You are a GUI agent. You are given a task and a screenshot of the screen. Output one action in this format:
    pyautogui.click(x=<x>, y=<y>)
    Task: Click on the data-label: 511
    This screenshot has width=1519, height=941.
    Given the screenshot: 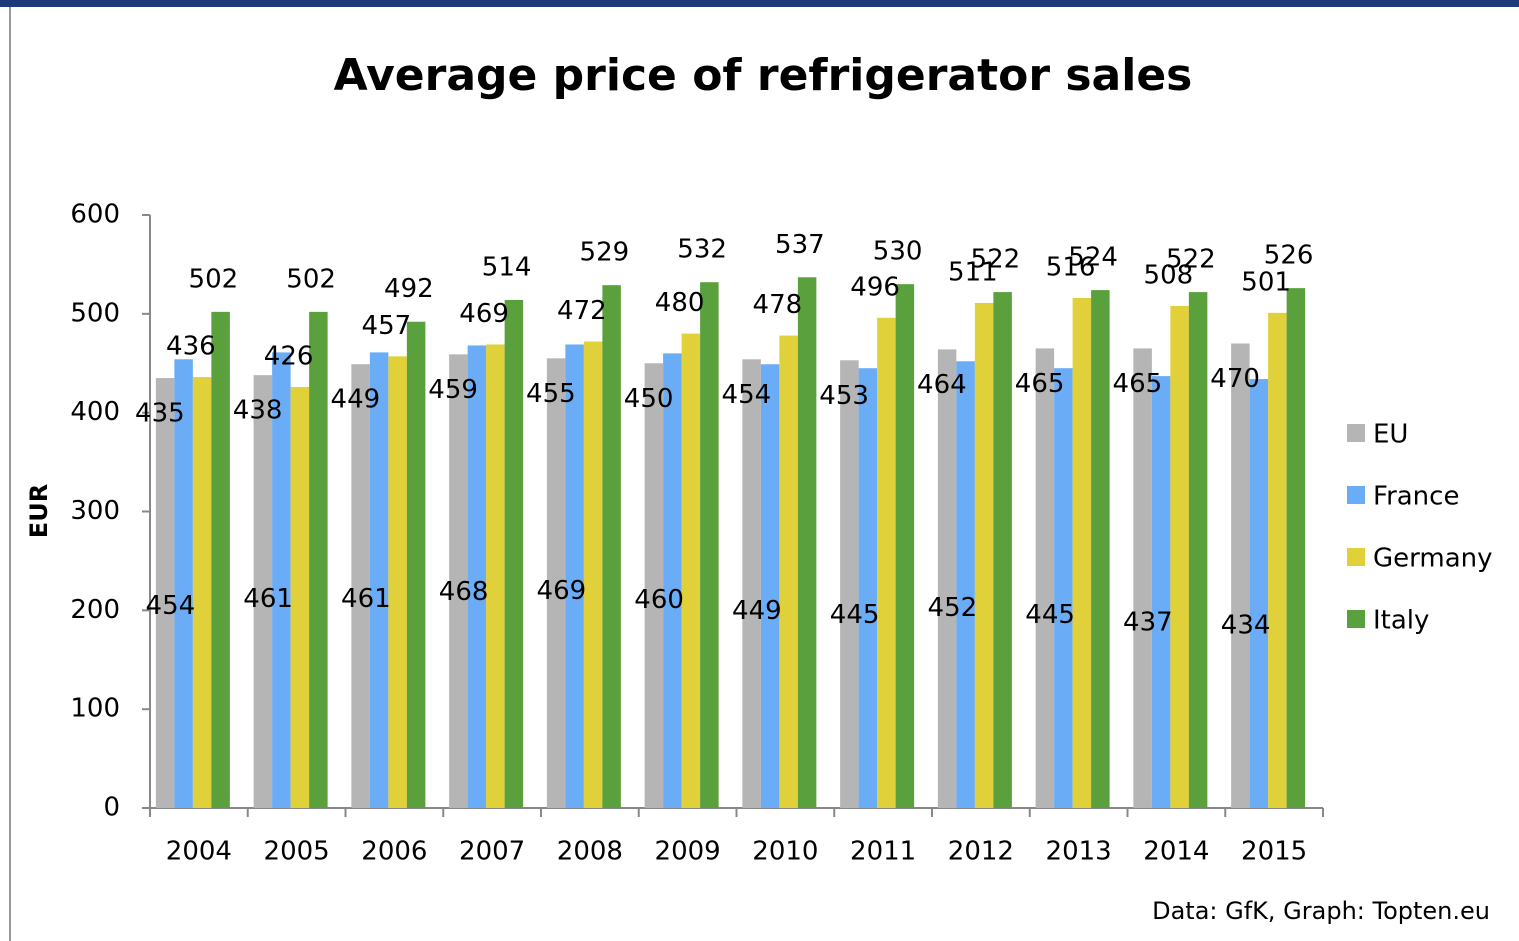 What is the action you would take?
    pyautogui.click(x=973, y=272)
    